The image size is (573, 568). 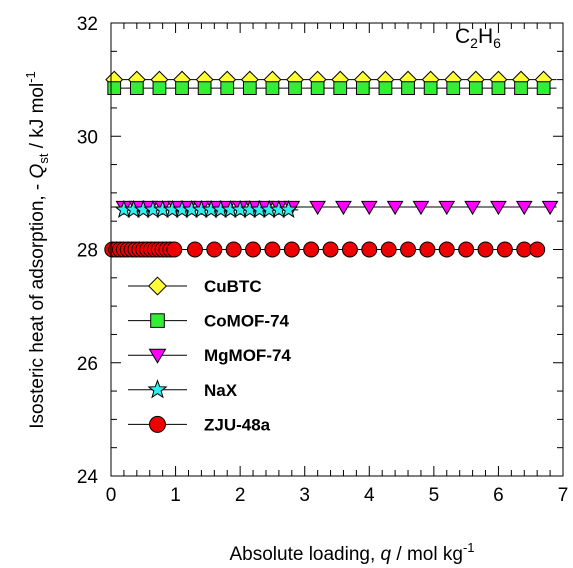 What do you see at coordinates (199, 424) in the screenshot?
I see `legend-item-zju-48a: ZJU-48a` at bounding box center [199, 424].